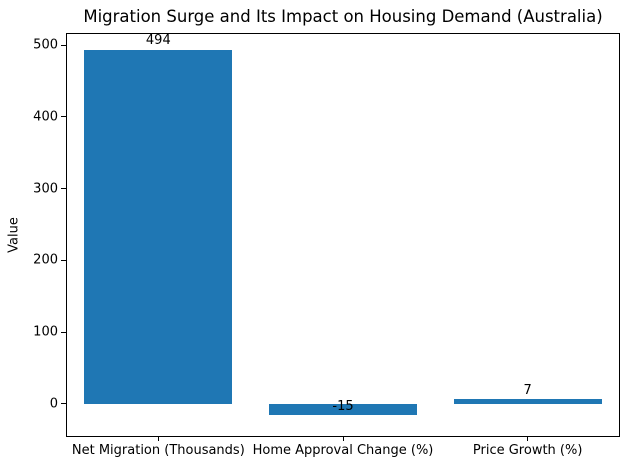 The width and height of the screenshot is (630, 470). Describe the element at coordinates (45, 332) in the screenshot. I see `y-tick-label: 100` at that location.